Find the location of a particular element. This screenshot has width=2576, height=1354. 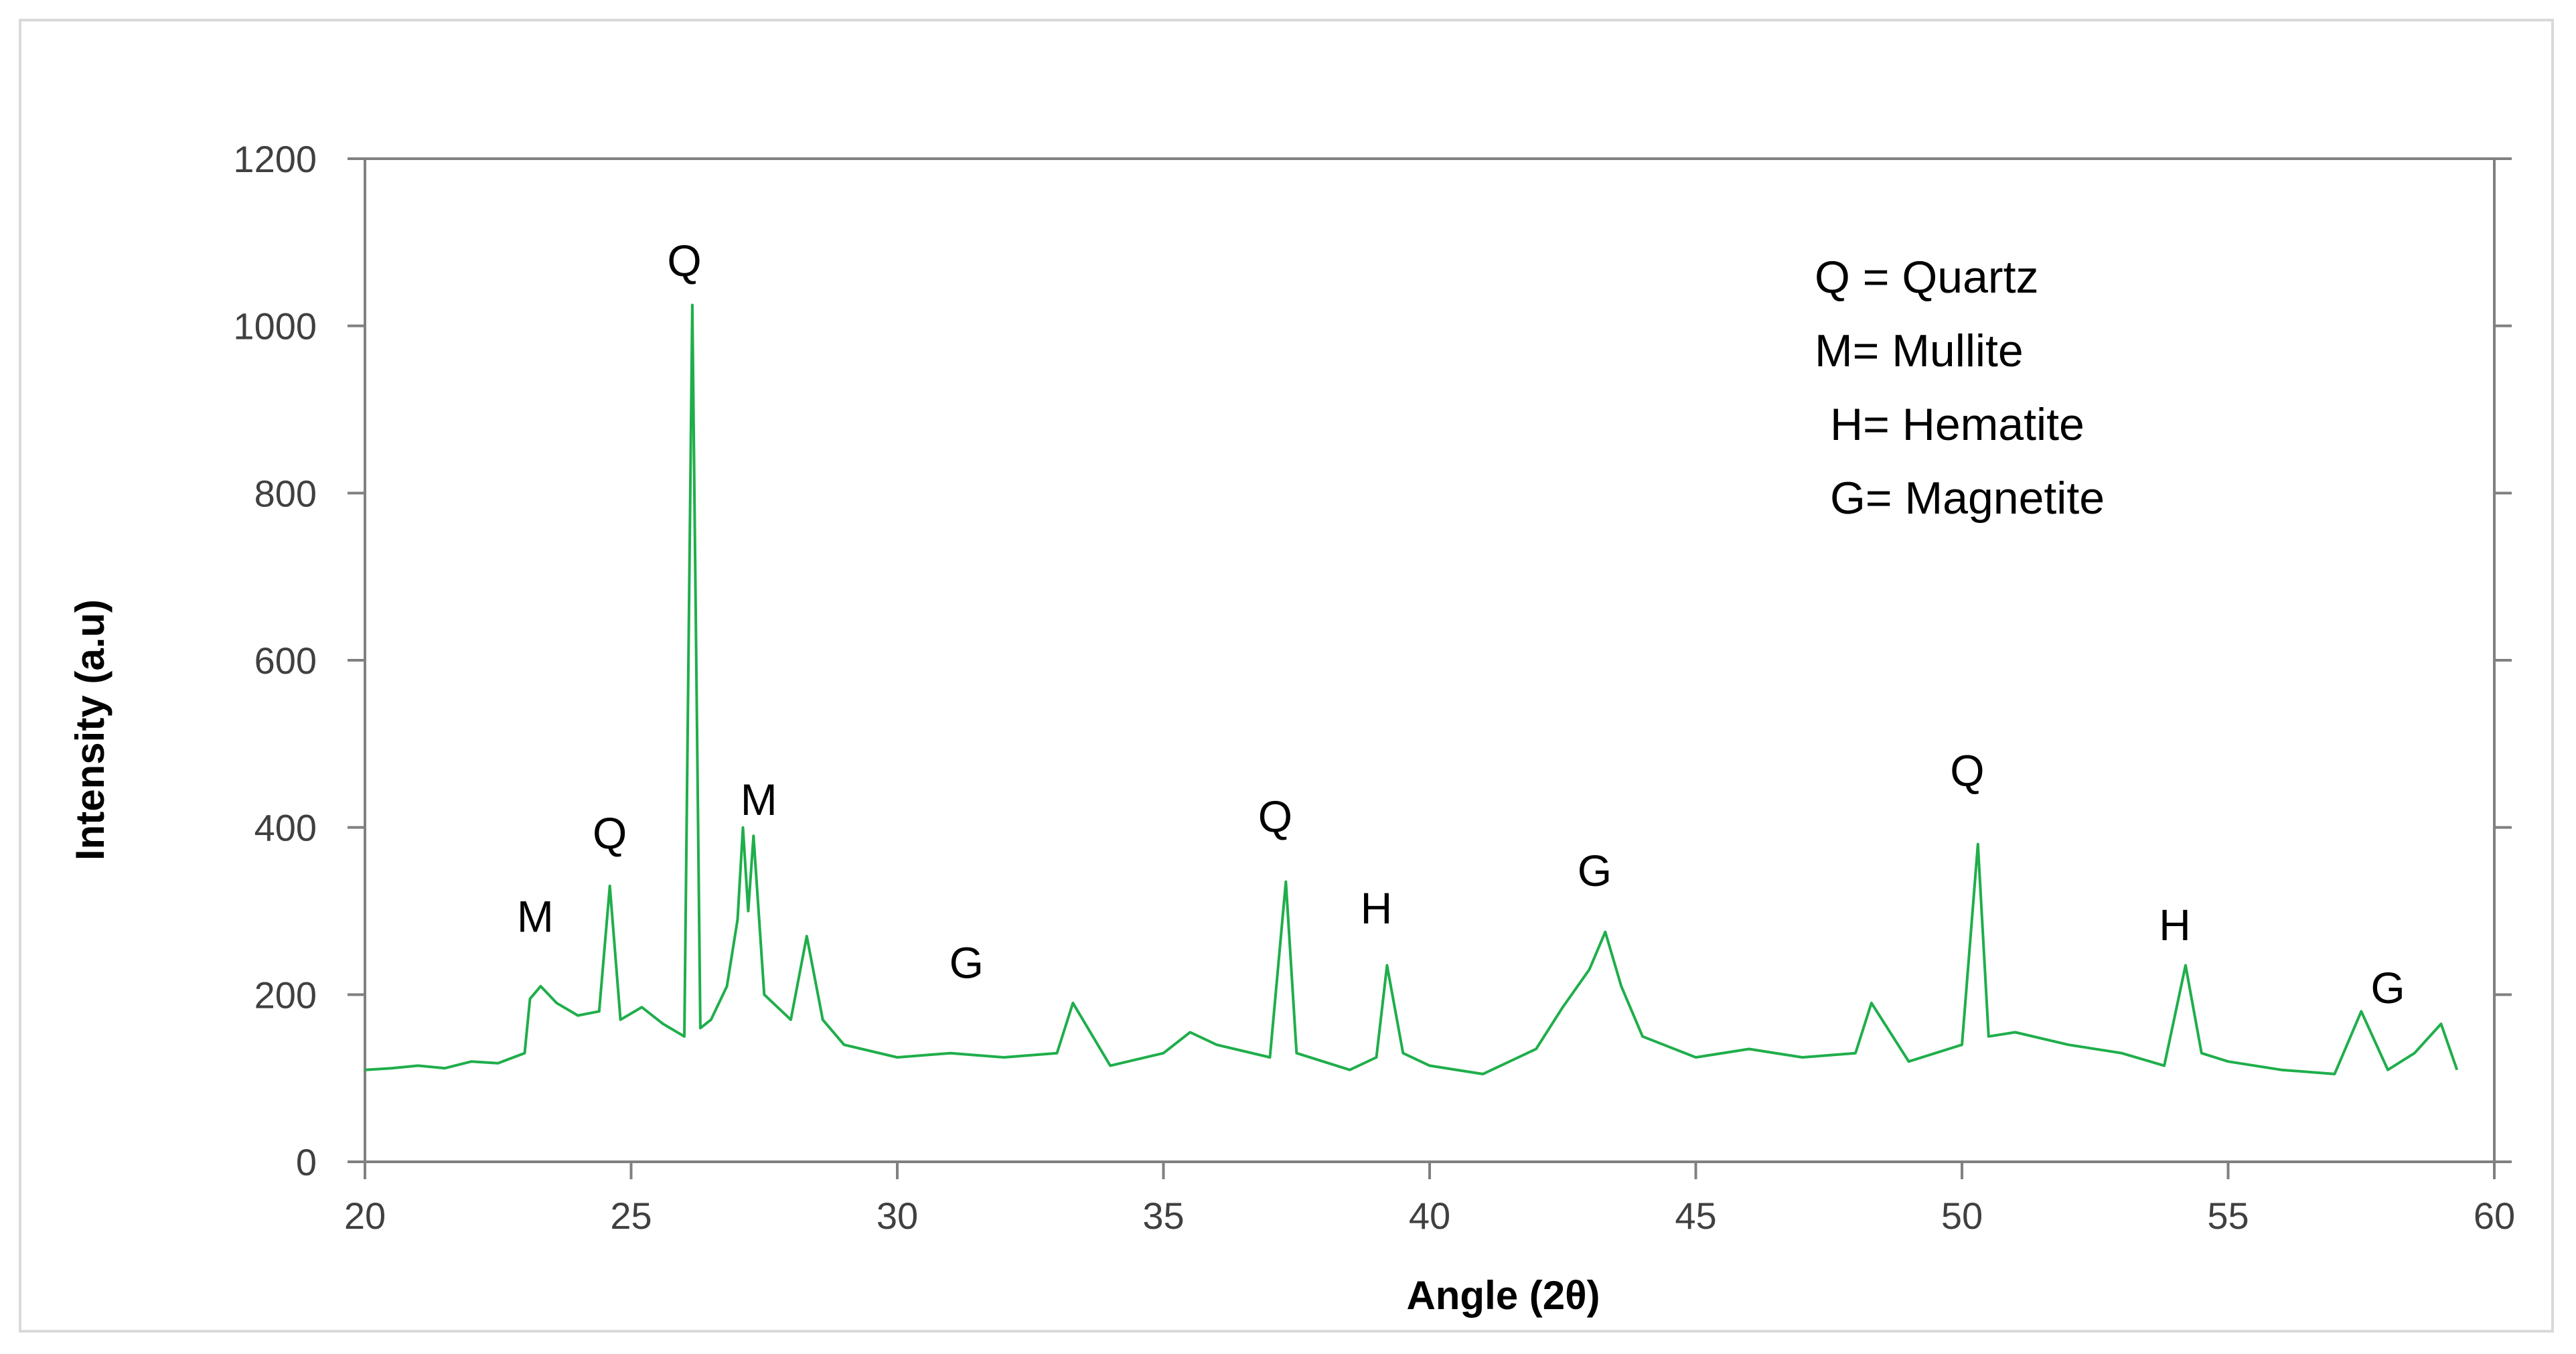

y-tick-label: 1000 is located at coordinates (275, 326).